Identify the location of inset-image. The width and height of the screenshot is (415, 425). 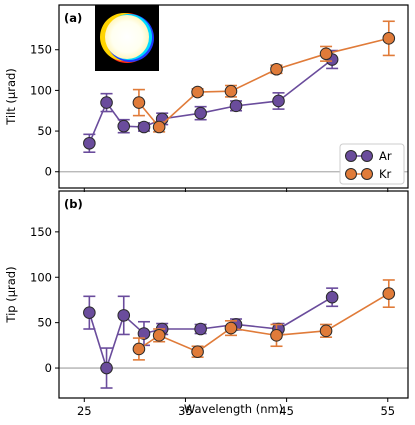
(127, 38).